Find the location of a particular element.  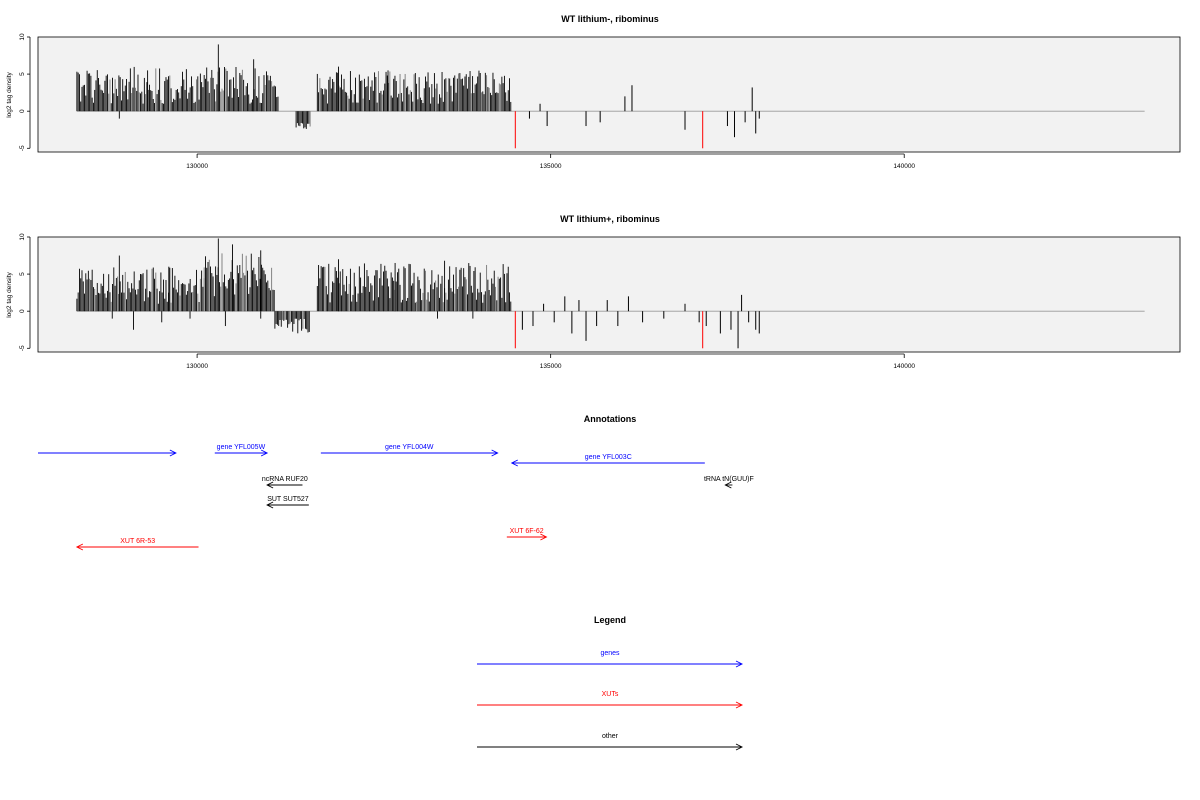

annotation-label: gene YFL004W is located at coordinates (409, 447).